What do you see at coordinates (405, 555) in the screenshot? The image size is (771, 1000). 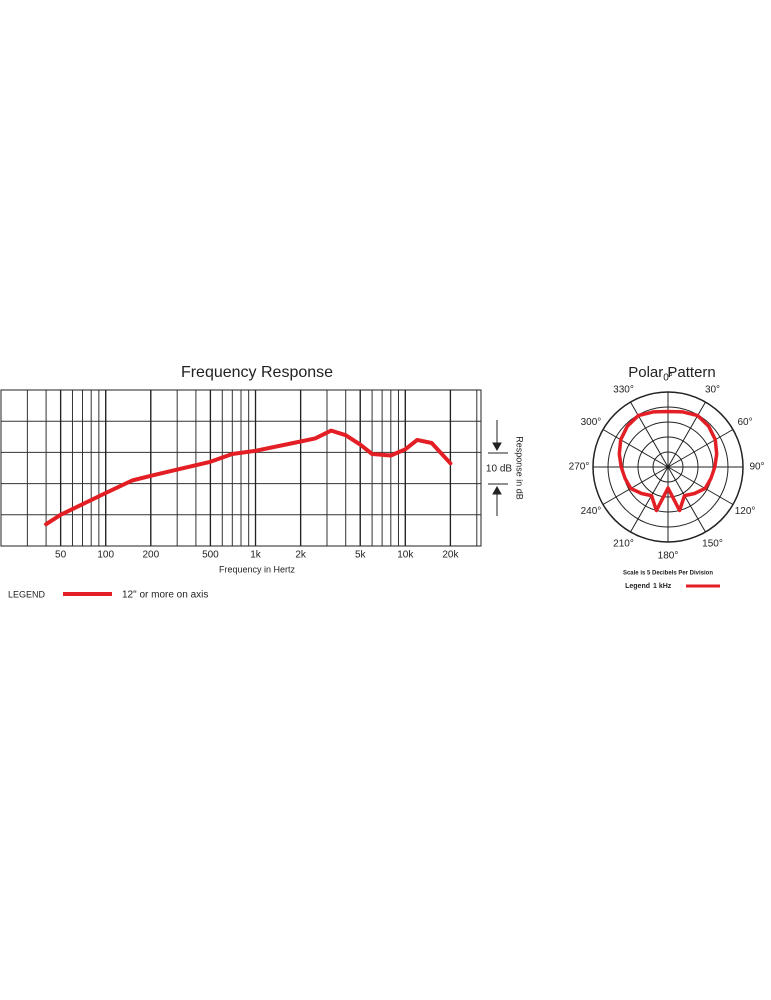 I see `x-tick-label: 10k` at bounding box center [405, 555].